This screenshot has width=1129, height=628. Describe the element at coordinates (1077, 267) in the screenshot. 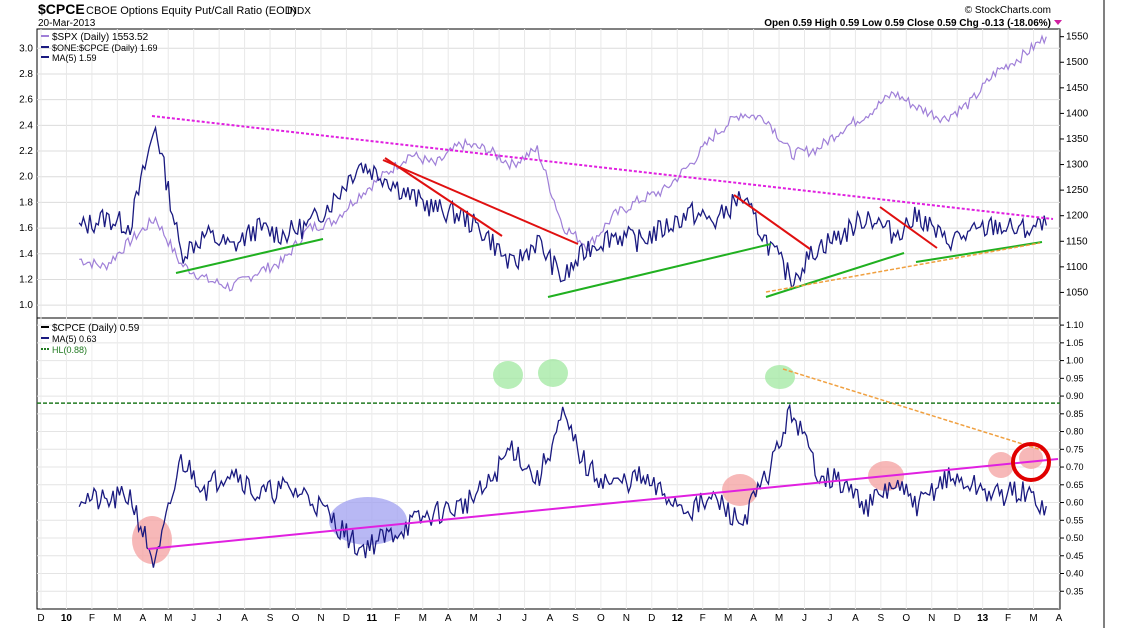

I see `y-tick-label: 1100` at that location.